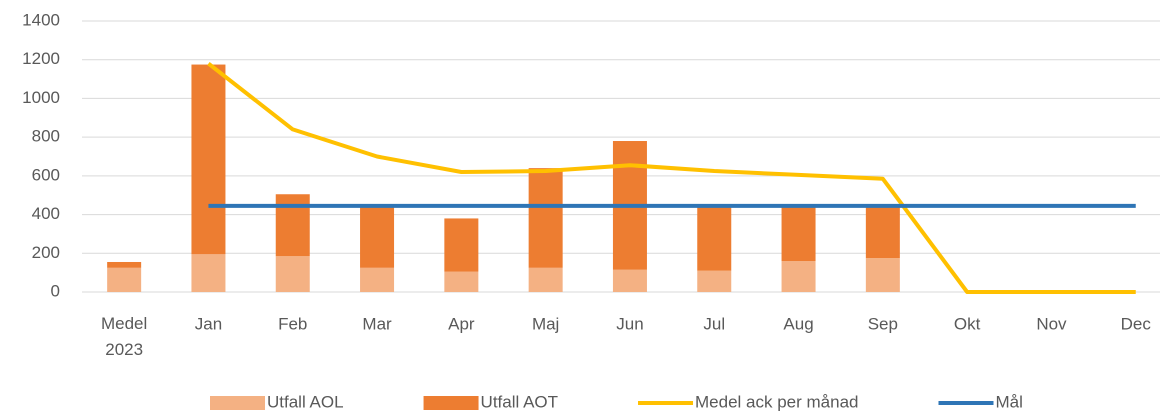 The width and height of the screenshot is (1164, 414). What do you see at coordinates (377, 323) in the screenshot?
I see `x-tick-label: Mar` at bounding box center [377, 323].